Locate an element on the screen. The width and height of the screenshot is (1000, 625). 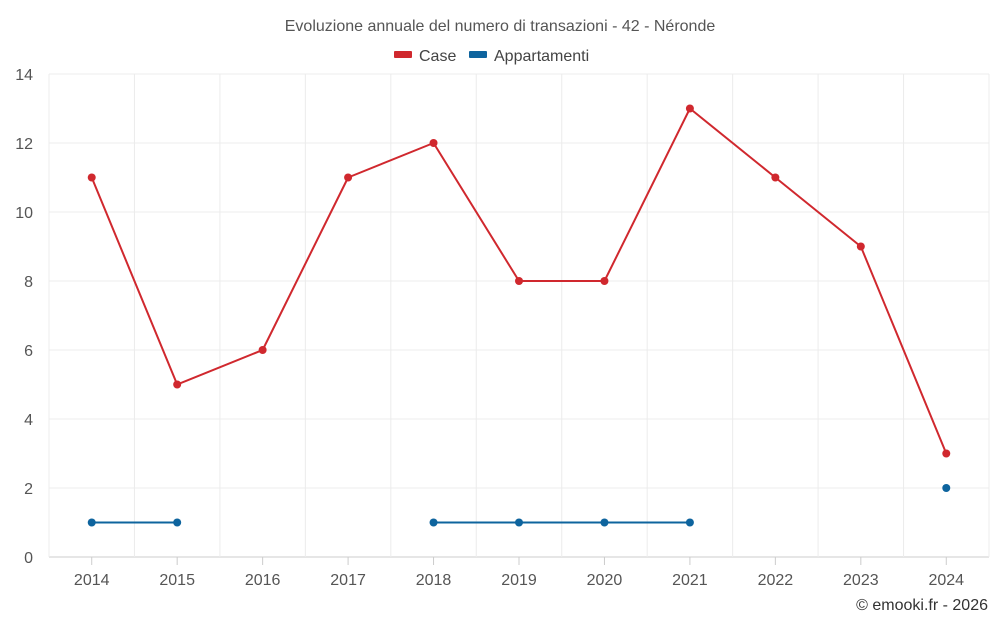
x-tick-label: 2017 is located at coordinates (348, 580).